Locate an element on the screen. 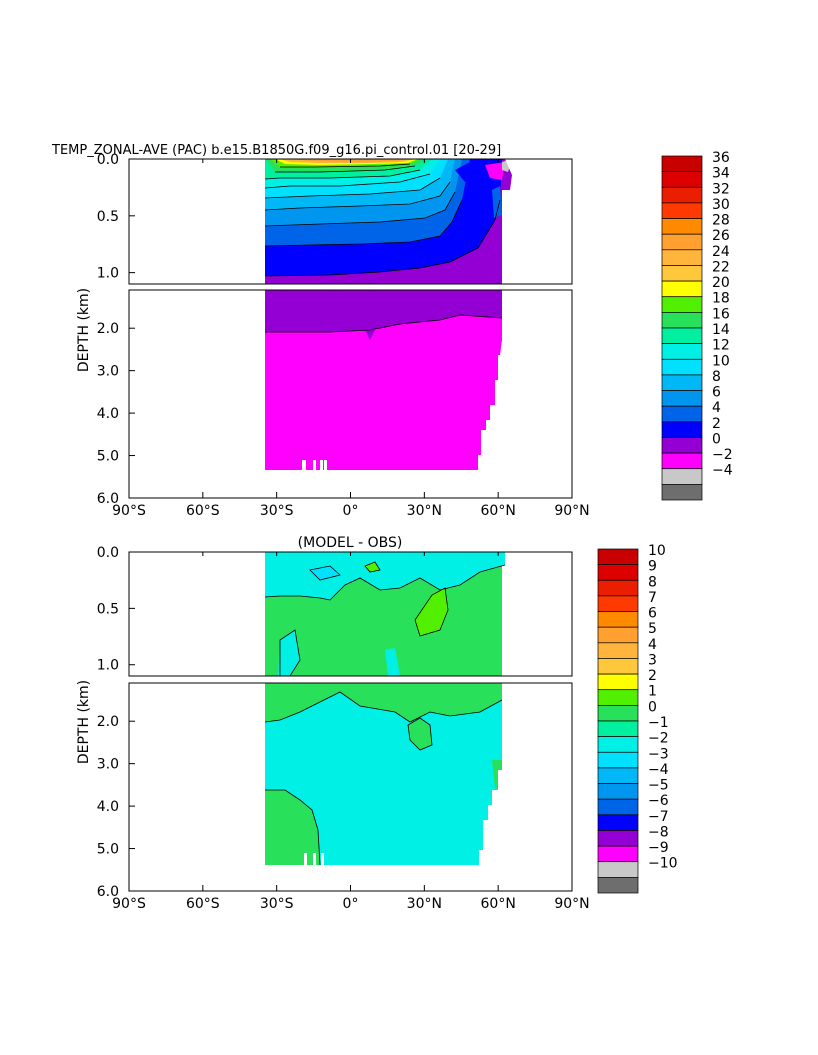 The width and height of the screenshot is (818, 1055). chart2-y-tick-label: 1.0 is located at coordinates (108, 666).